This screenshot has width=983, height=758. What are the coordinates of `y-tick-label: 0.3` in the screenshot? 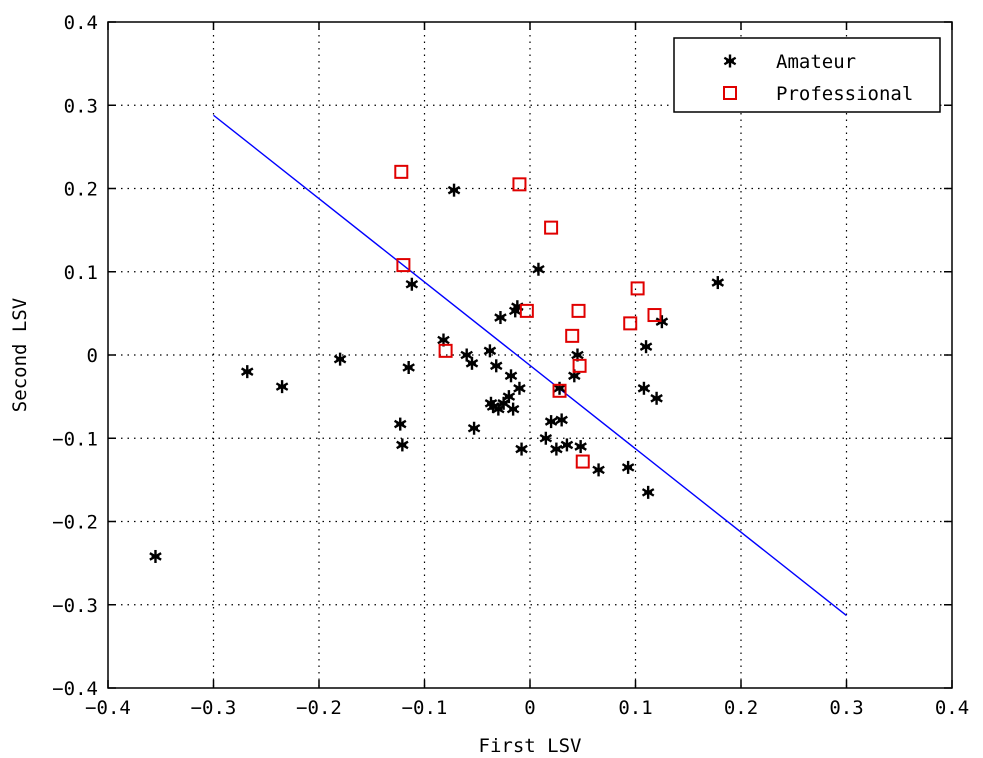 It's located at (81, 106).